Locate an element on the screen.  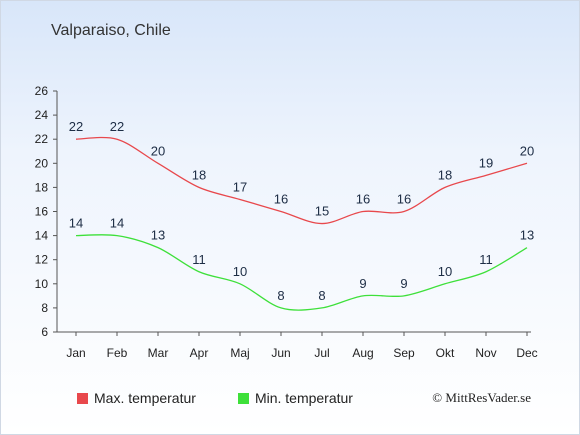
x-tick-label: Aug is located at coordinates (362, 353).